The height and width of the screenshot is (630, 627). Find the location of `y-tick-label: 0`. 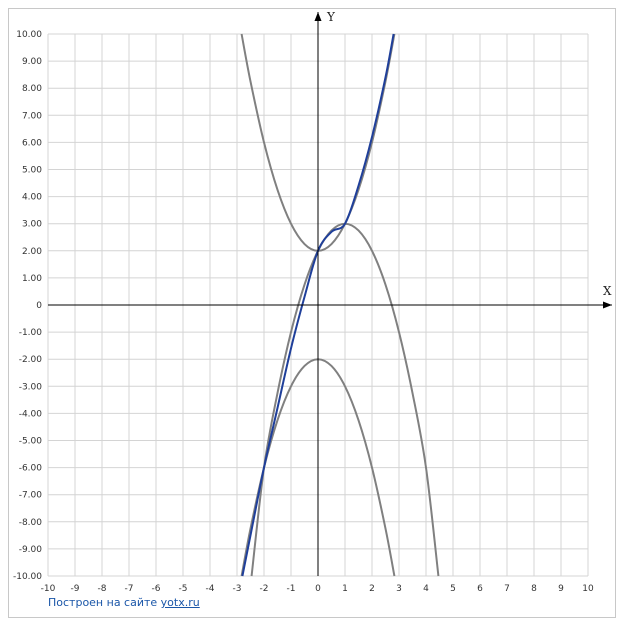

y-tick-label: 0 is located at coordinates (39, 306).